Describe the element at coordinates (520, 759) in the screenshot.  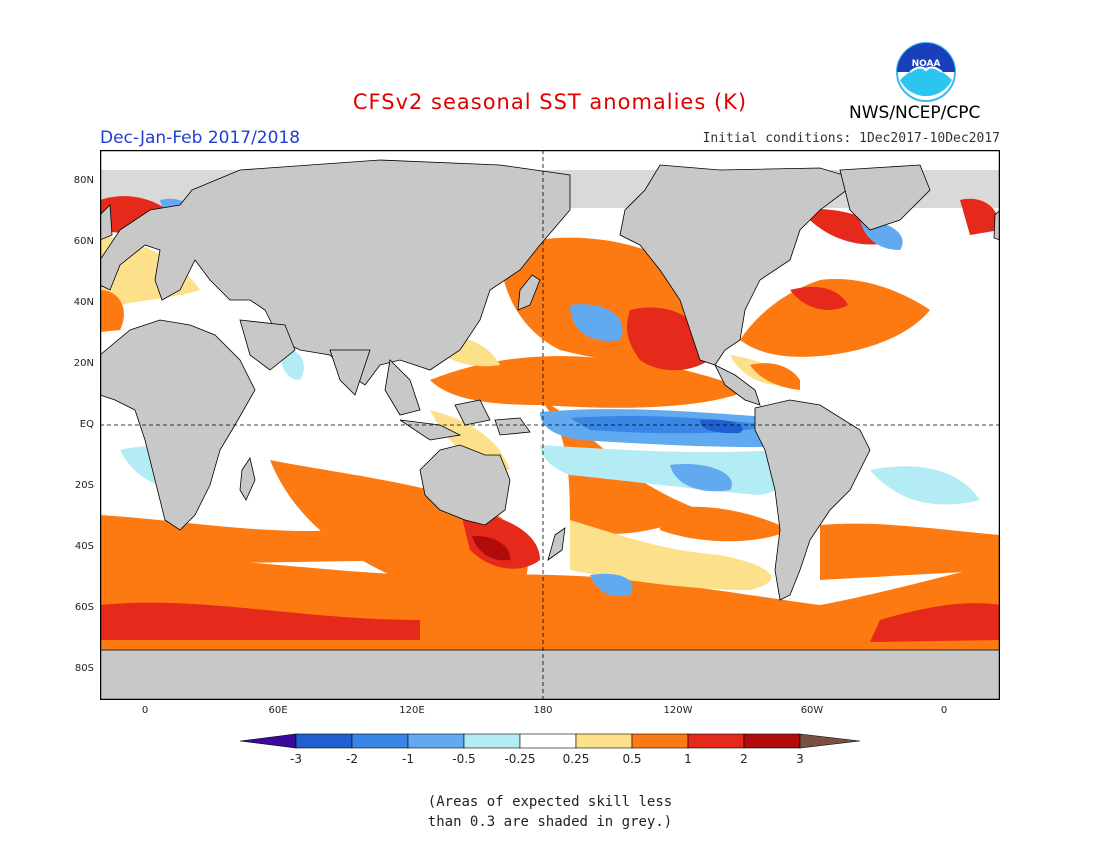
I see `colorbar-label: -0.25` at that location.